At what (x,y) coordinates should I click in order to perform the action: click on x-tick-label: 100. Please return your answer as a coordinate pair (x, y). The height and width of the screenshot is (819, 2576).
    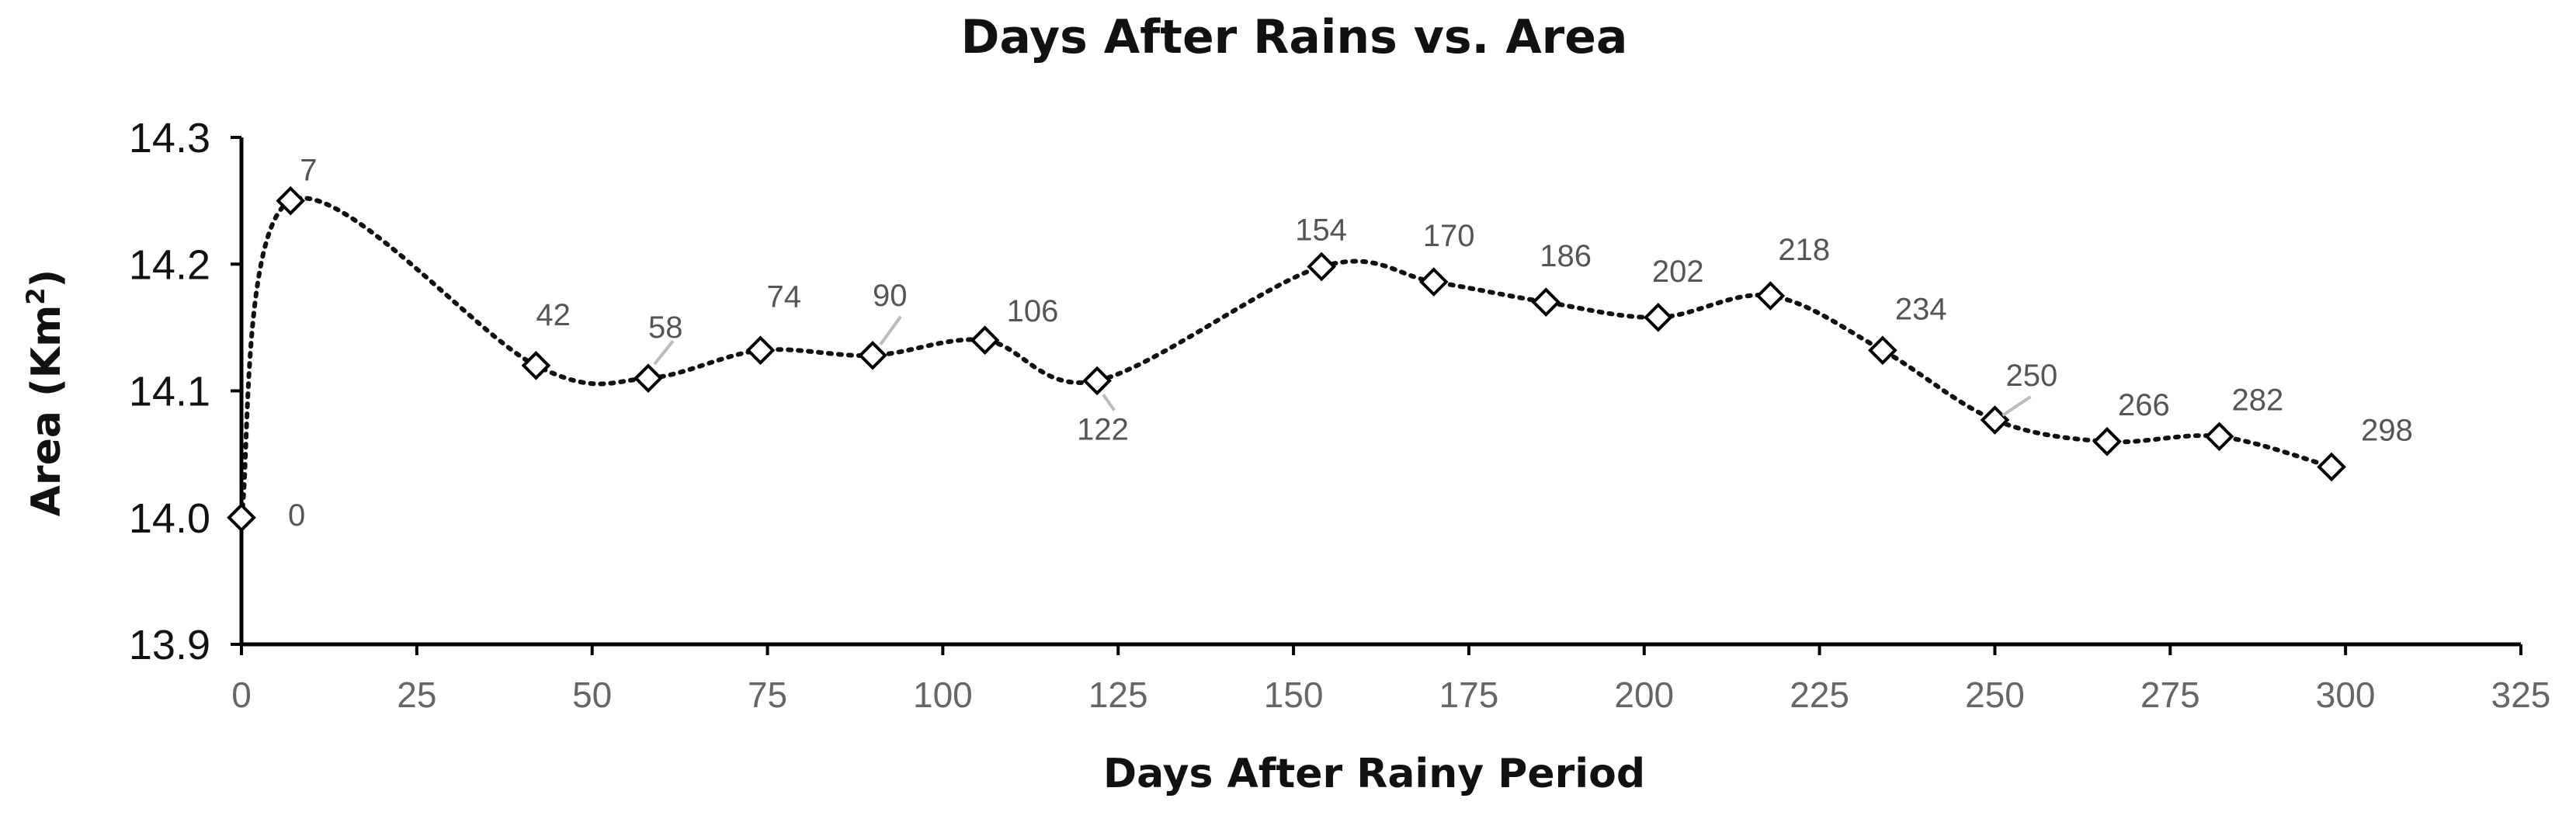
    Looking at the image, I should click on (943, 695).